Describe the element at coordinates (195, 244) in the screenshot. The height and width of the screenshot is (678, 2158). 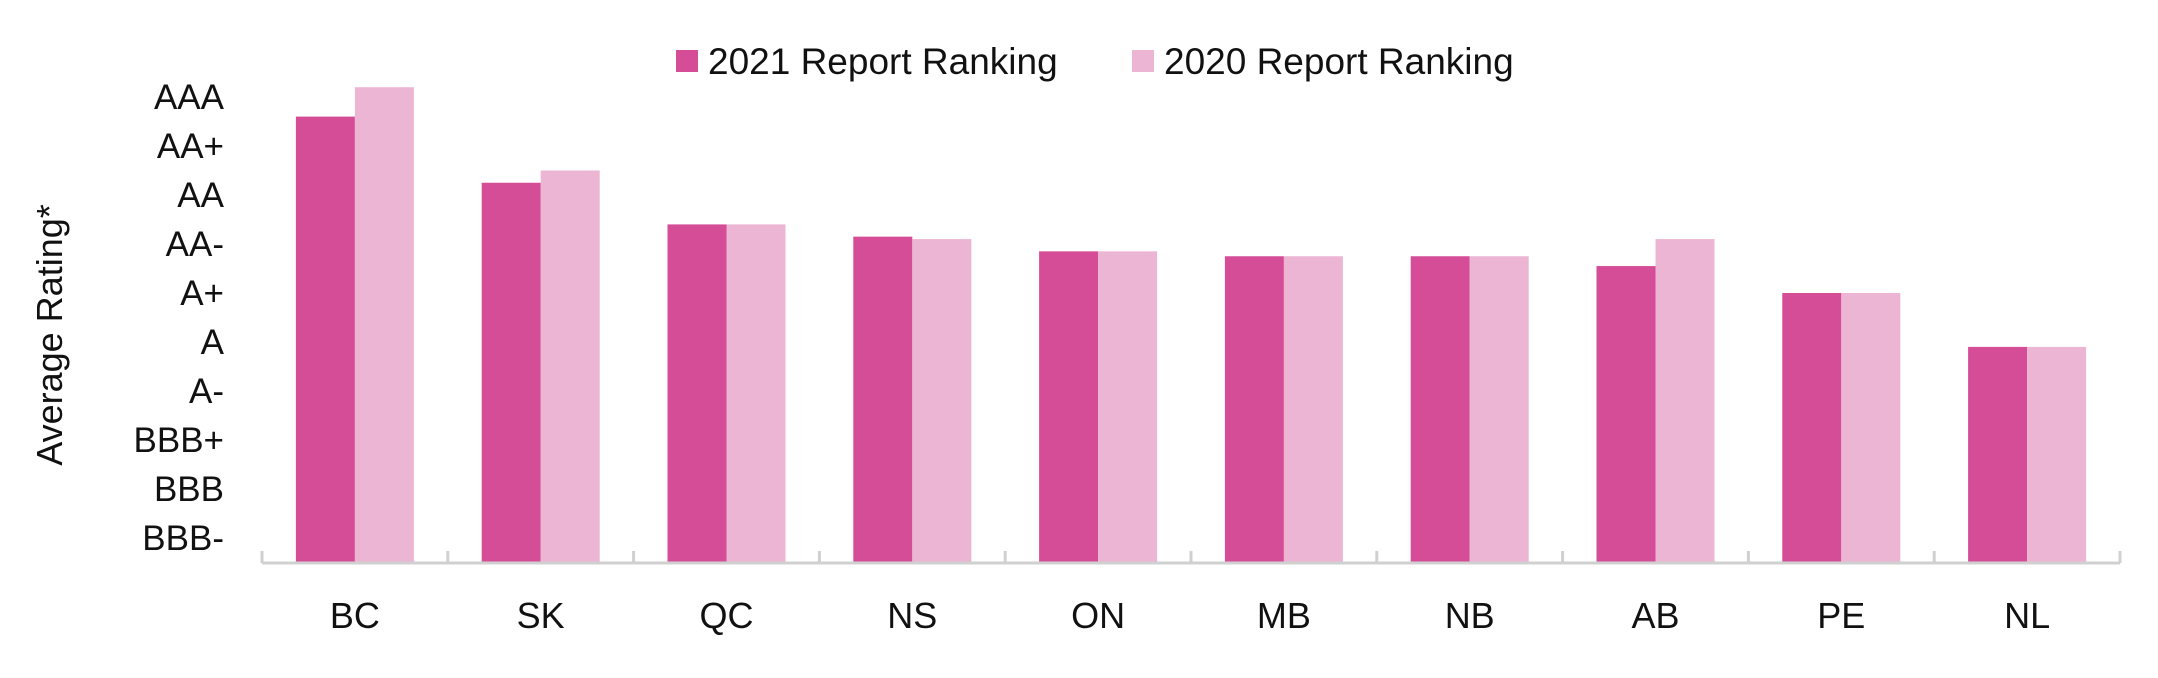
I see `y-tick-label: AA-` at that location.